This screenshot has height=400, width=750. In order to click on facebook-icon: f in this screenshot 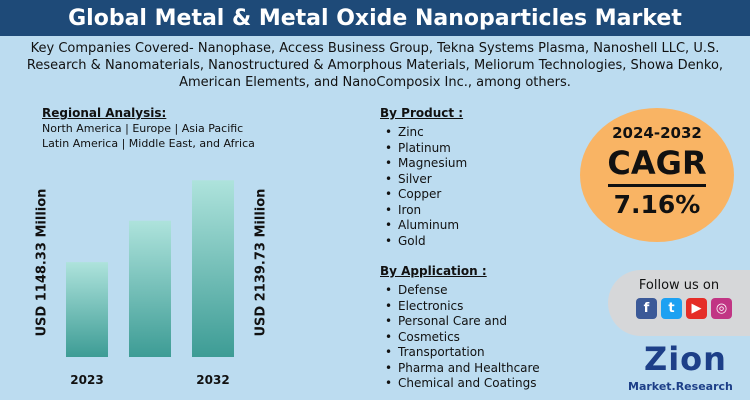, I will do `click(646, 308)`.